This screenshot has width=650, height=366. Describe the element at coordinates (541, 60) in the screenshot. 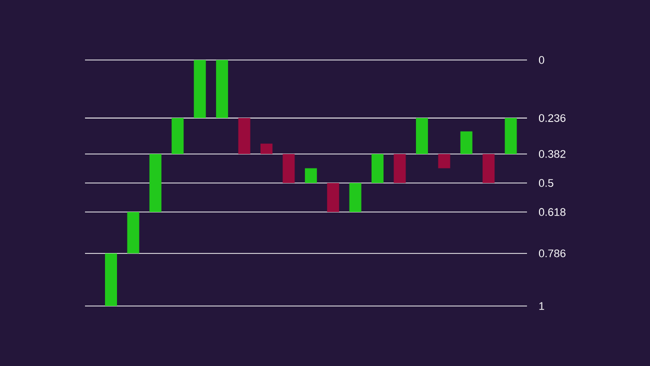

I see `y-tick-label: 0` at that location.